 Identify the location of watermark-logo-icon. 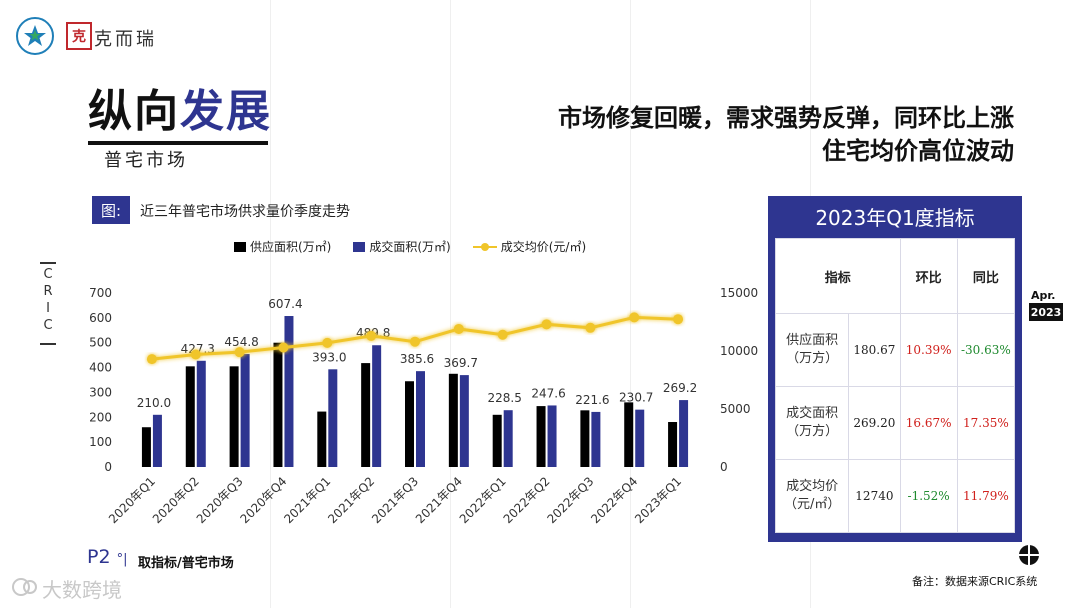
(24, 587).